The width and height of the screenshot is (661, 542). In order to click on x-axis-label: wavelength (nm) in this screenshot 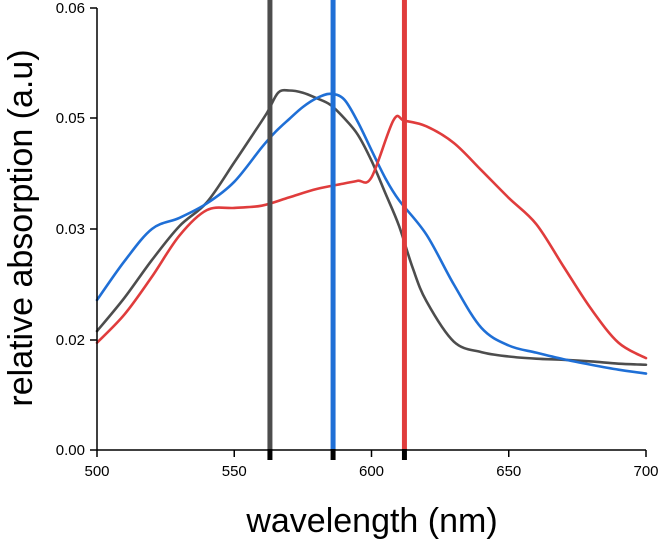, I will do `click(371, 521)`.